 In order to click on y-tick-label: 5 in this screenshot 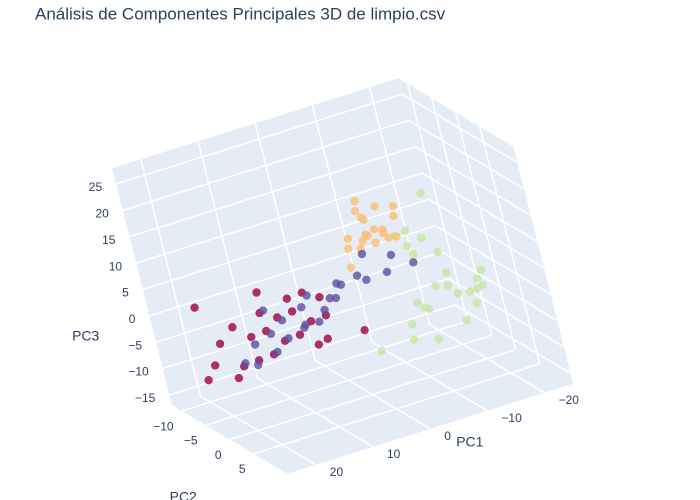, I will do `click(242, 469)`.